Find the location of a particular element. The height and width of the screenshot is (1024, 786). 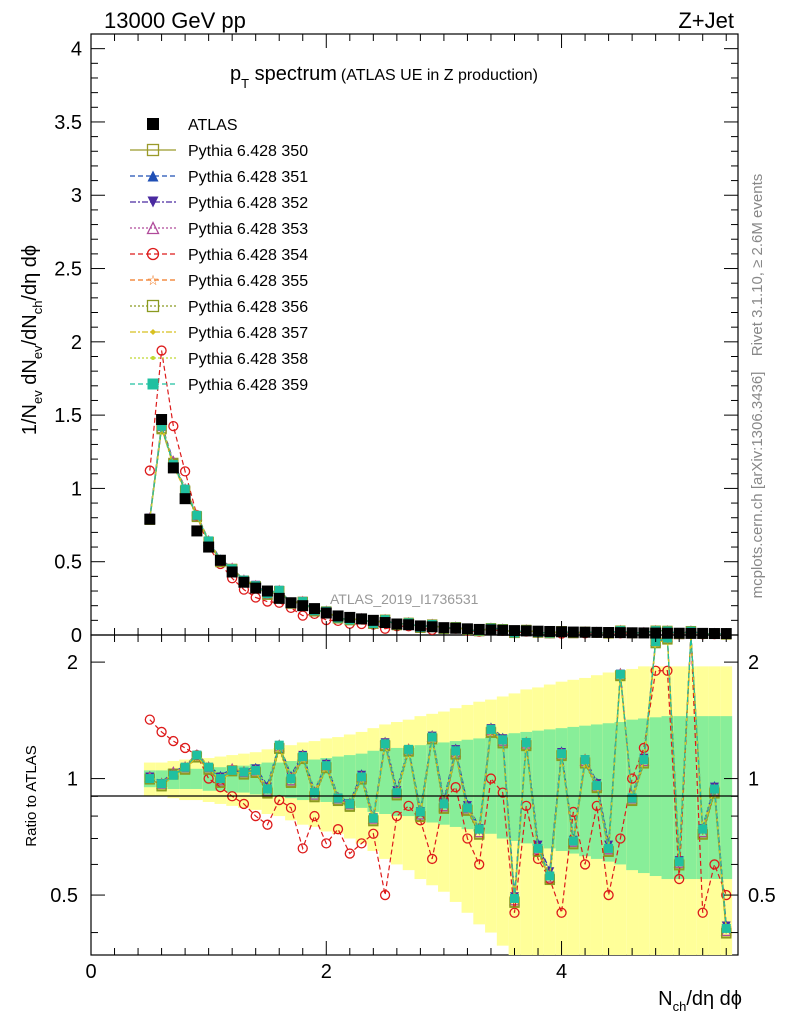

xlabel-rest: /dη dϕ is located at coordinates (714, 999).